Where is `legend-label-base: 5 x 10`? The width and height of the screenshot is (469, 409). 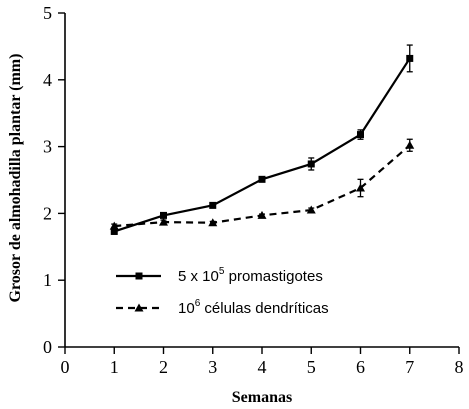
legend-label-base: 5 x 10 is located at coordinates (198, 276).